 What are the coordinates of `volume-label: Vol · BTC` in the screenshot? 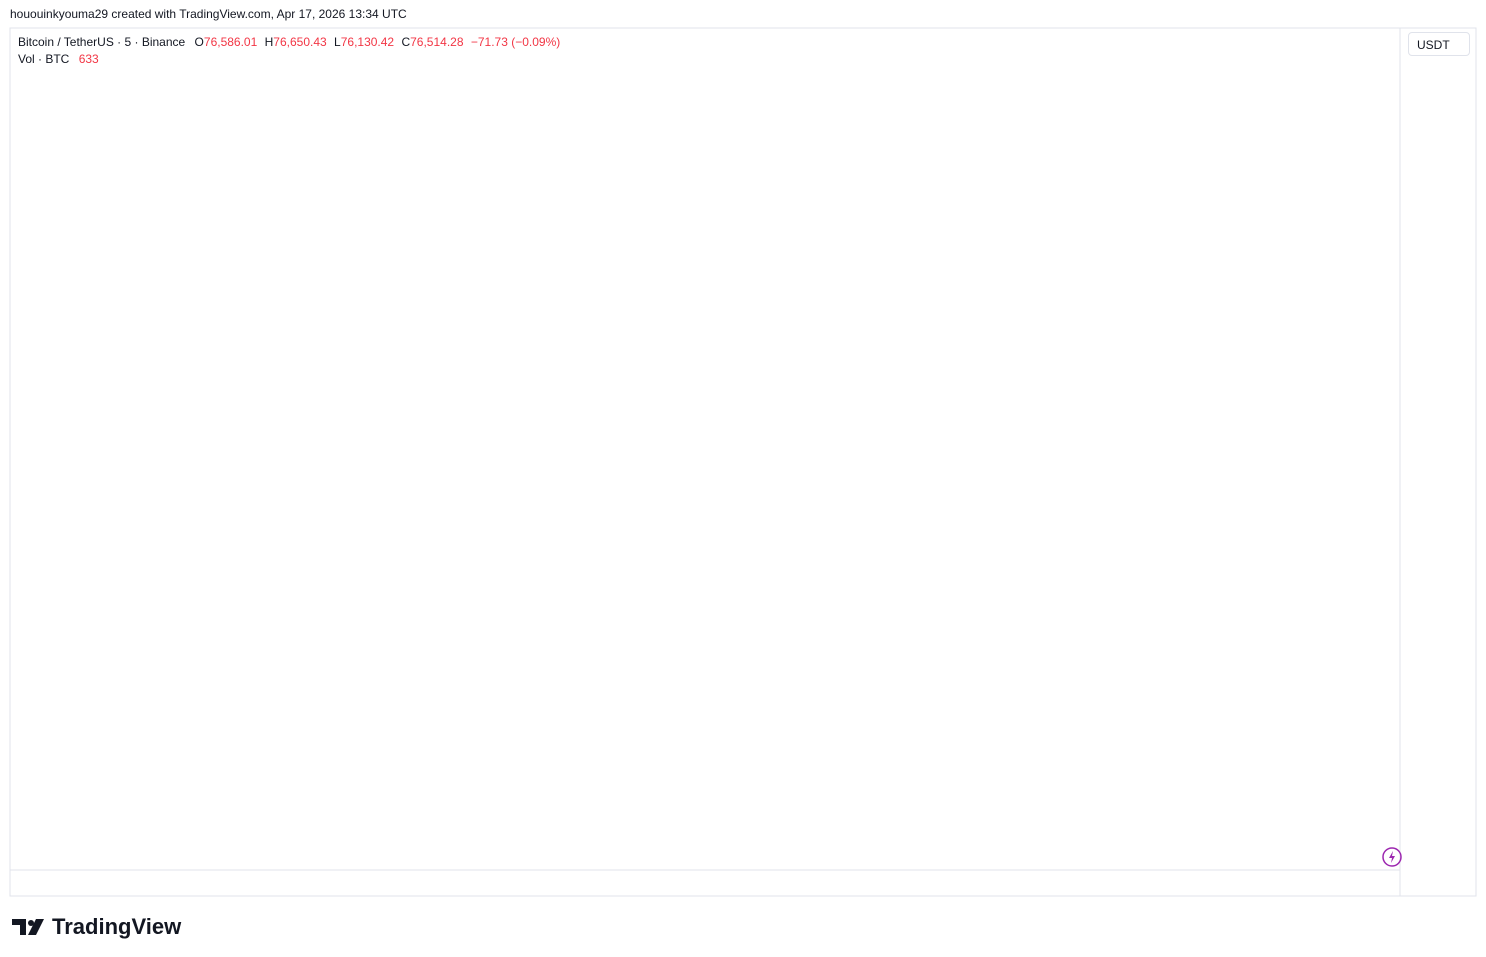 It's located at (44, 59).